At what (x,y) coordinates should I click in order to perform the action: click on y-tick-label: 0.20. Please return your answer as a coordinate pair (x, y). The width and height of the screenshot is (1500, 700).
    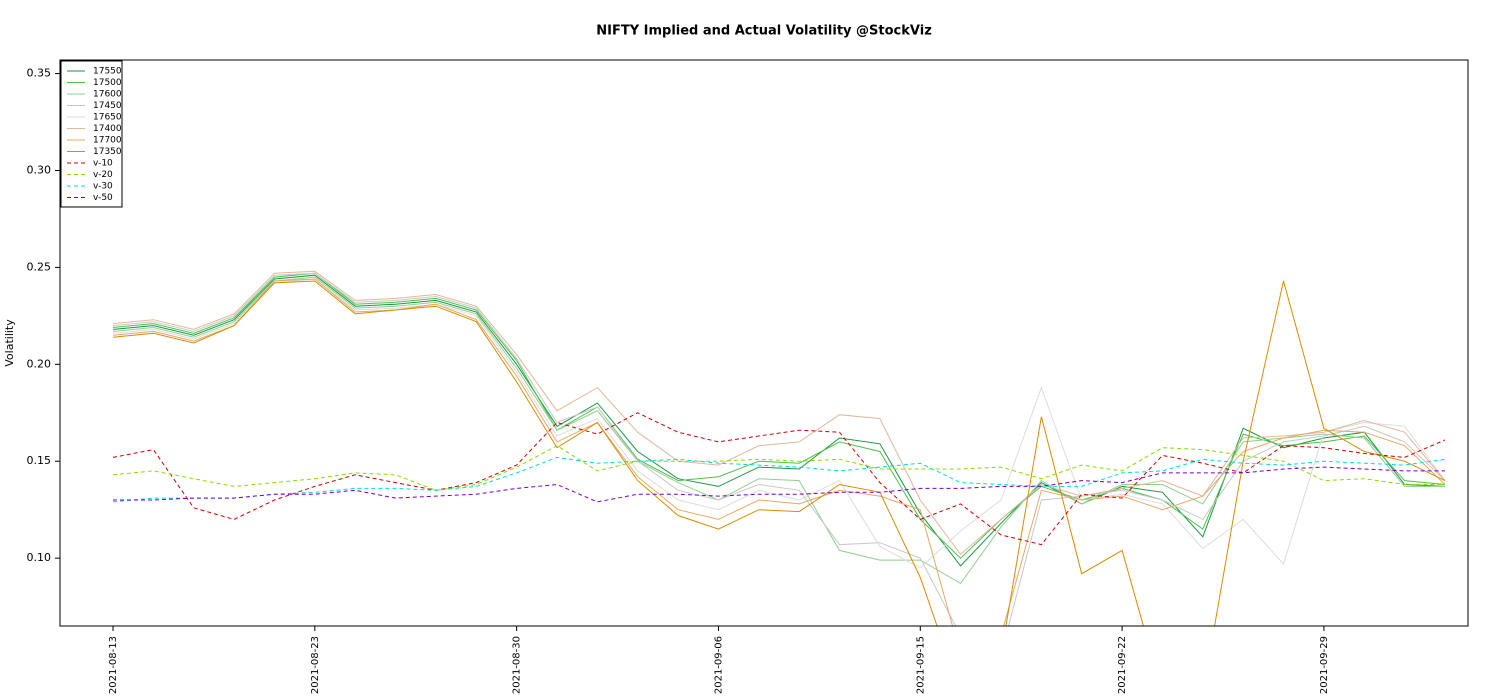
    Looking at the image, I should click on (39, 363).